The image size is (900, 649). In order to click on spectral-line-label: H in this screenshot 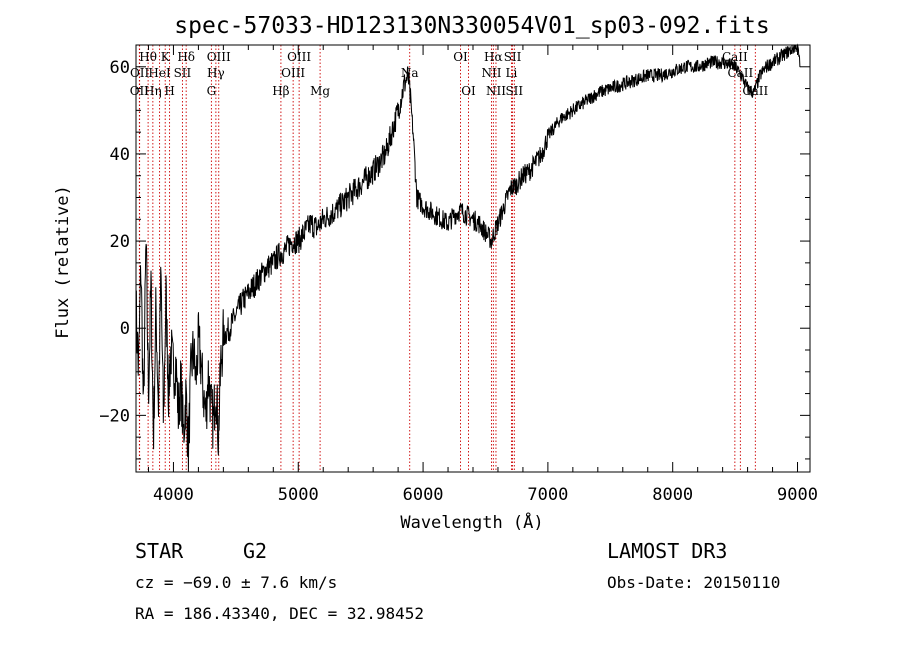, I will do `click(169, 91)`.